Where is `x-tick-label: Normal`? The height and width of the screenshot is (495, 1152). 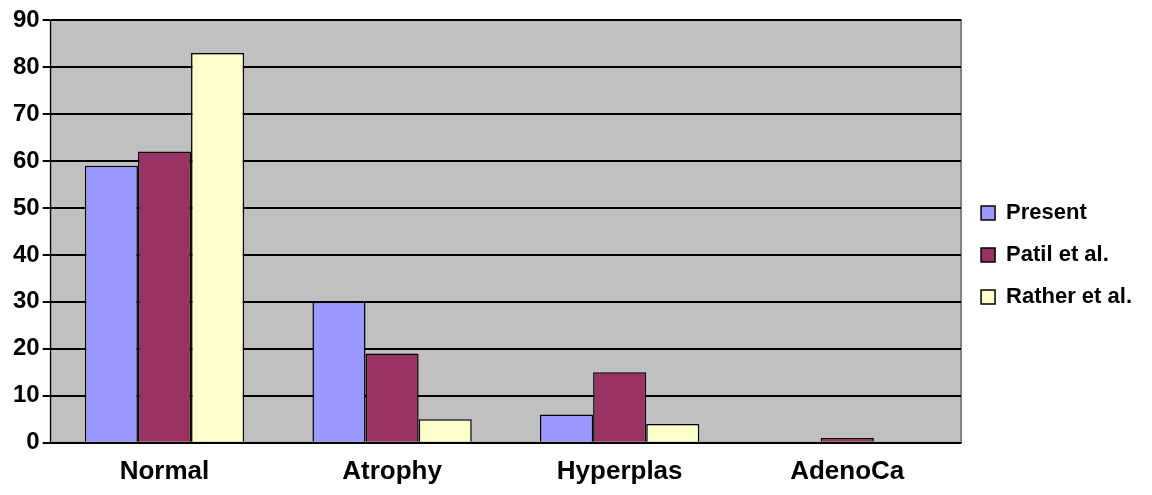 x-tick-label: Normal is located at coordinates (164, 469).